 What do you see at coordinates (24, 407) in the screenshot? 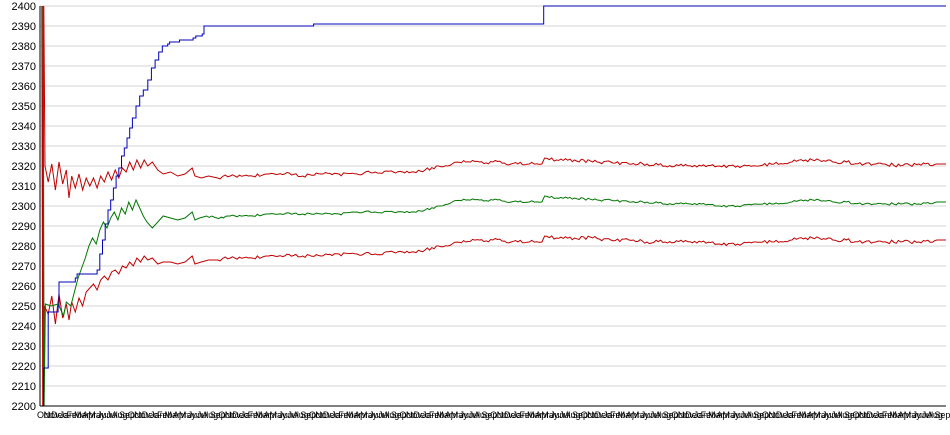
I see `y-tick-label: 2200` at bounding box center [24, 407].